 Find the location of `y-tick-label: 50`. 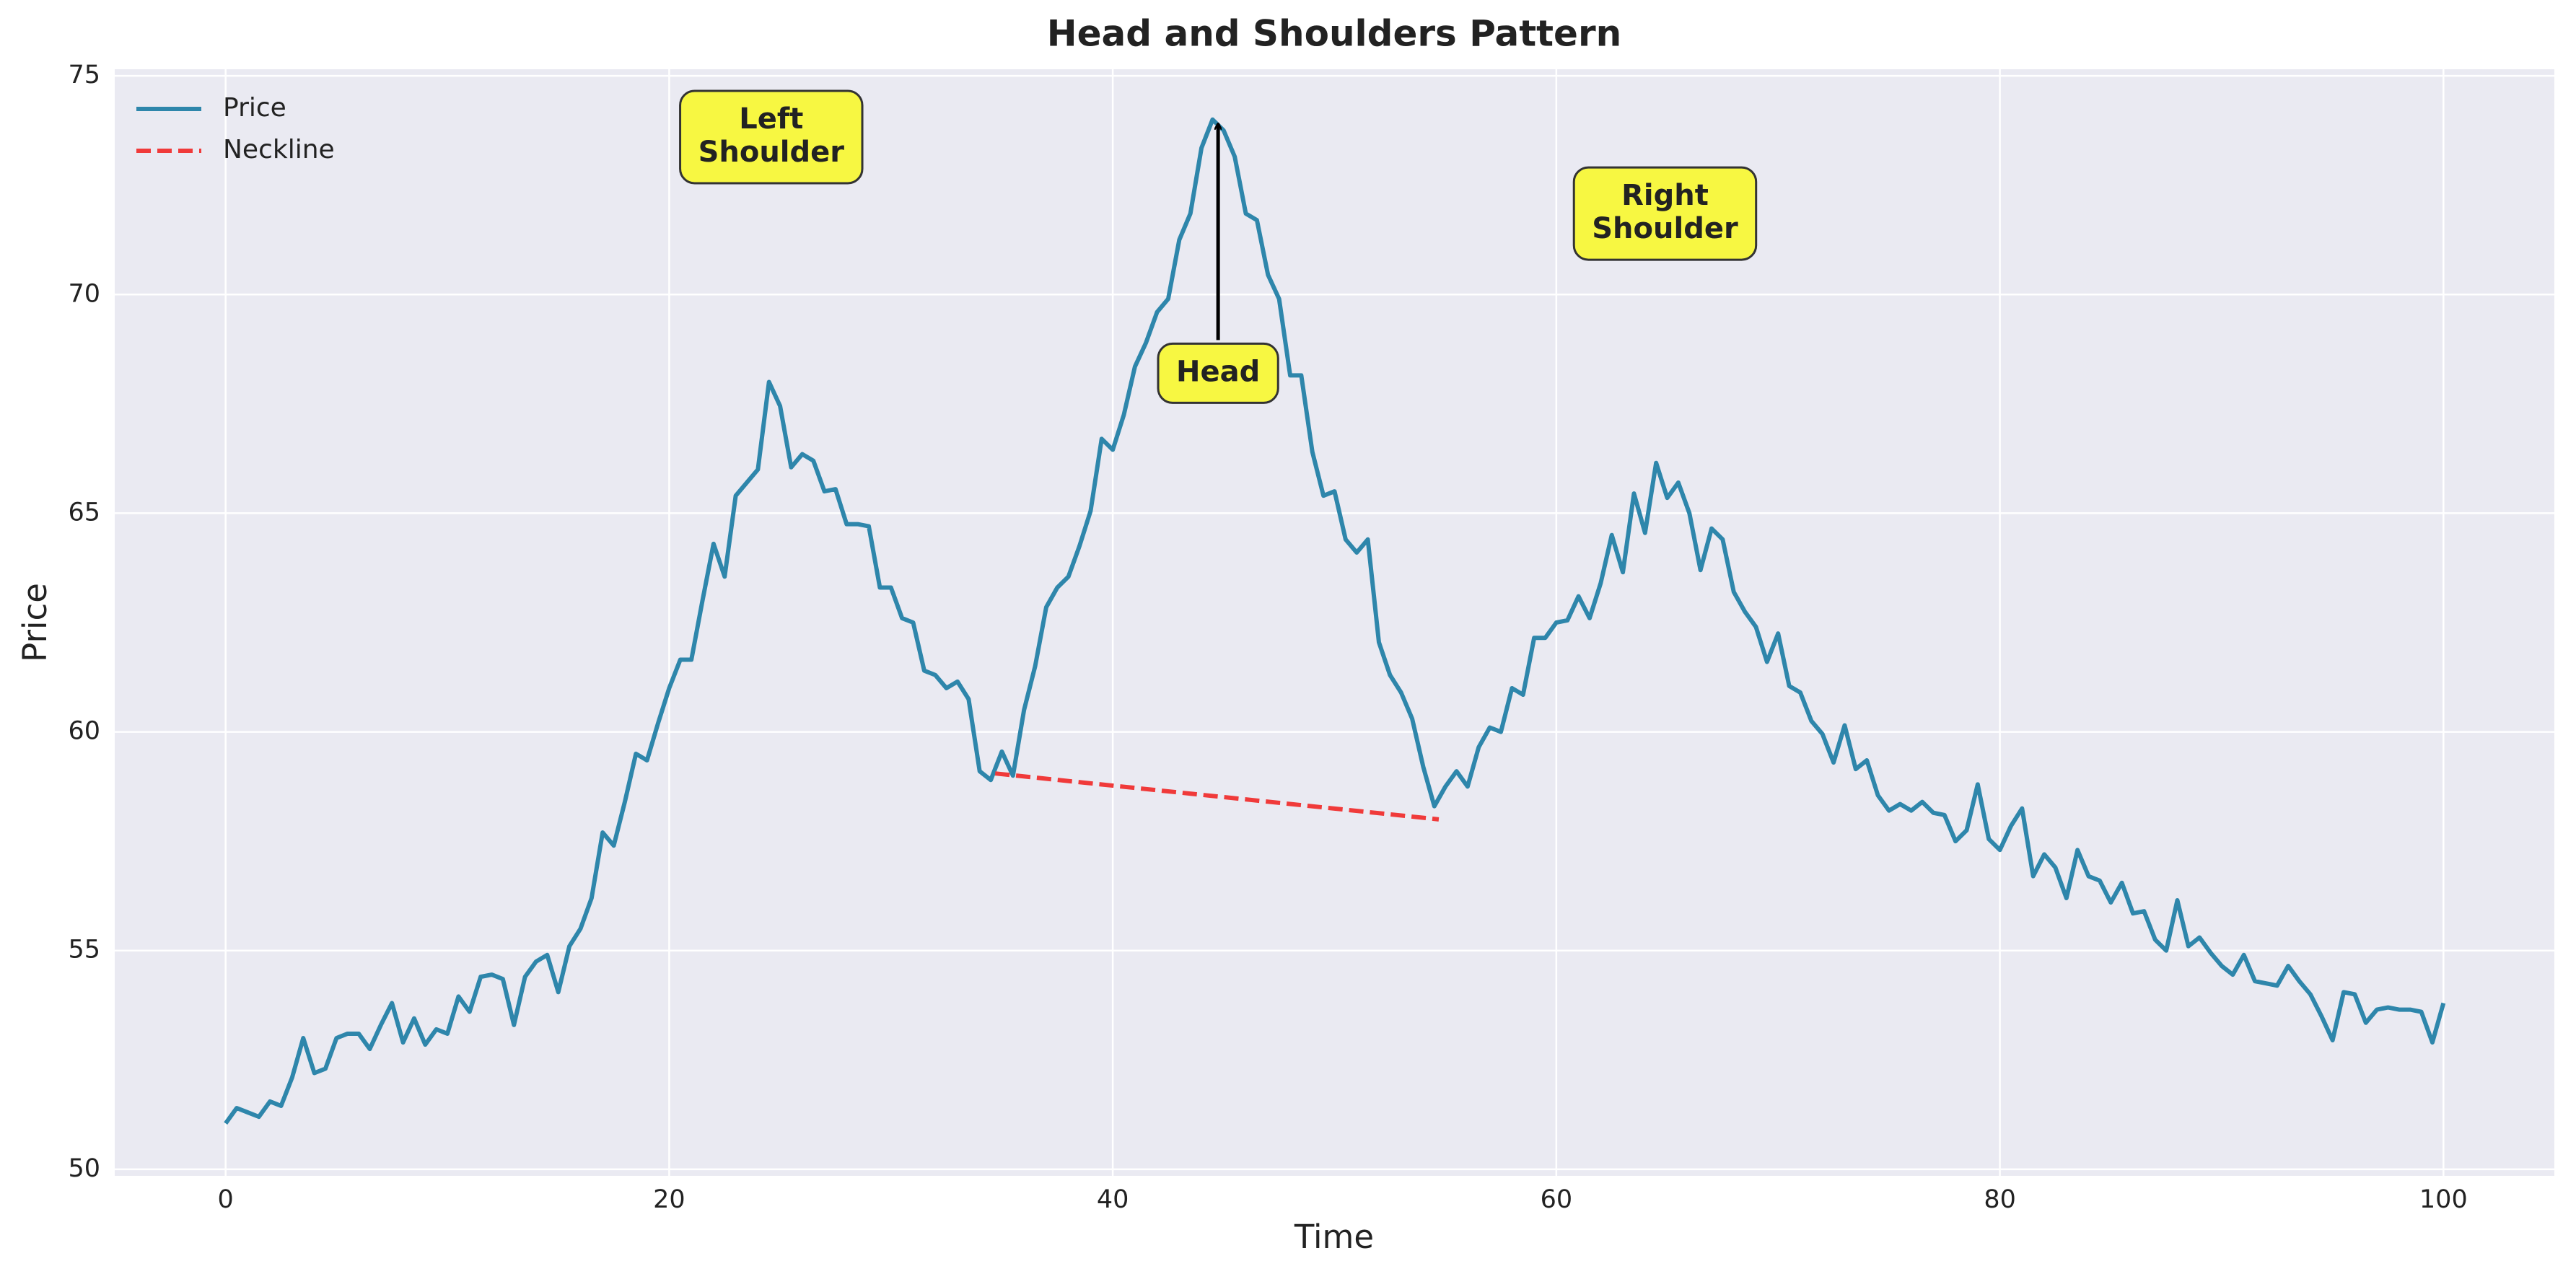

y-tick-label: 50 is located at coordinates (84, 1168).